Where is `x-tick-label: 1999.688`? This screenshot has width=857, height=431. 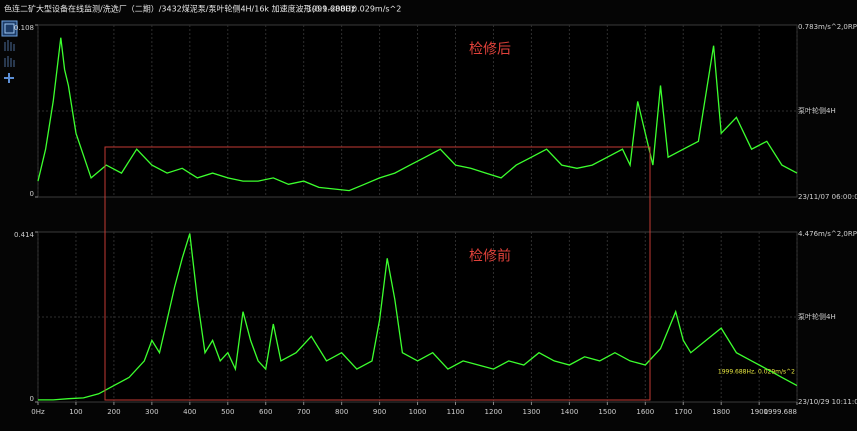
x-tick-label: 1999.688 is located at coordinates (780, 412).